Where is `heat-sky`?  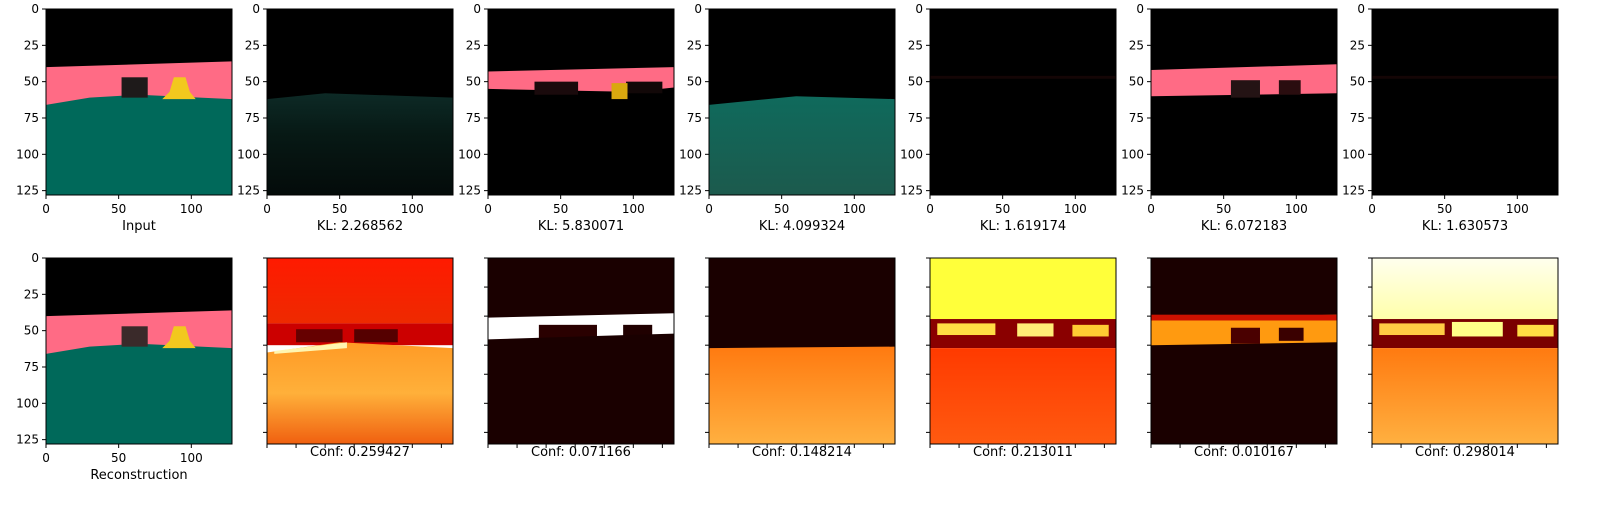 heat-sky is located at coordinates (1023, 289).